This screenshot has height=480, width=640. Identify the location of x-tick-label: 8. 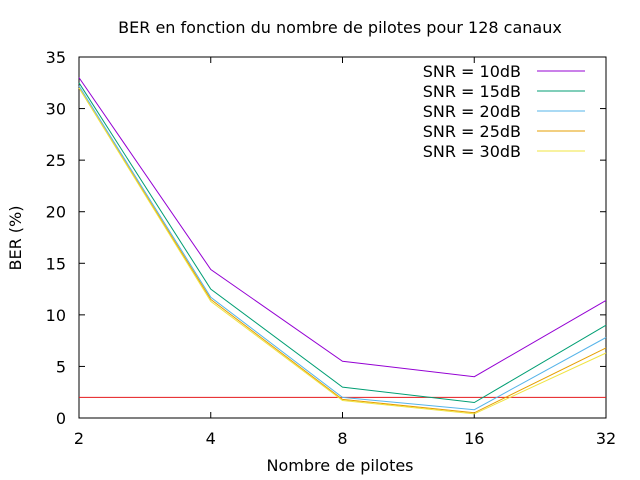
(342, 438).